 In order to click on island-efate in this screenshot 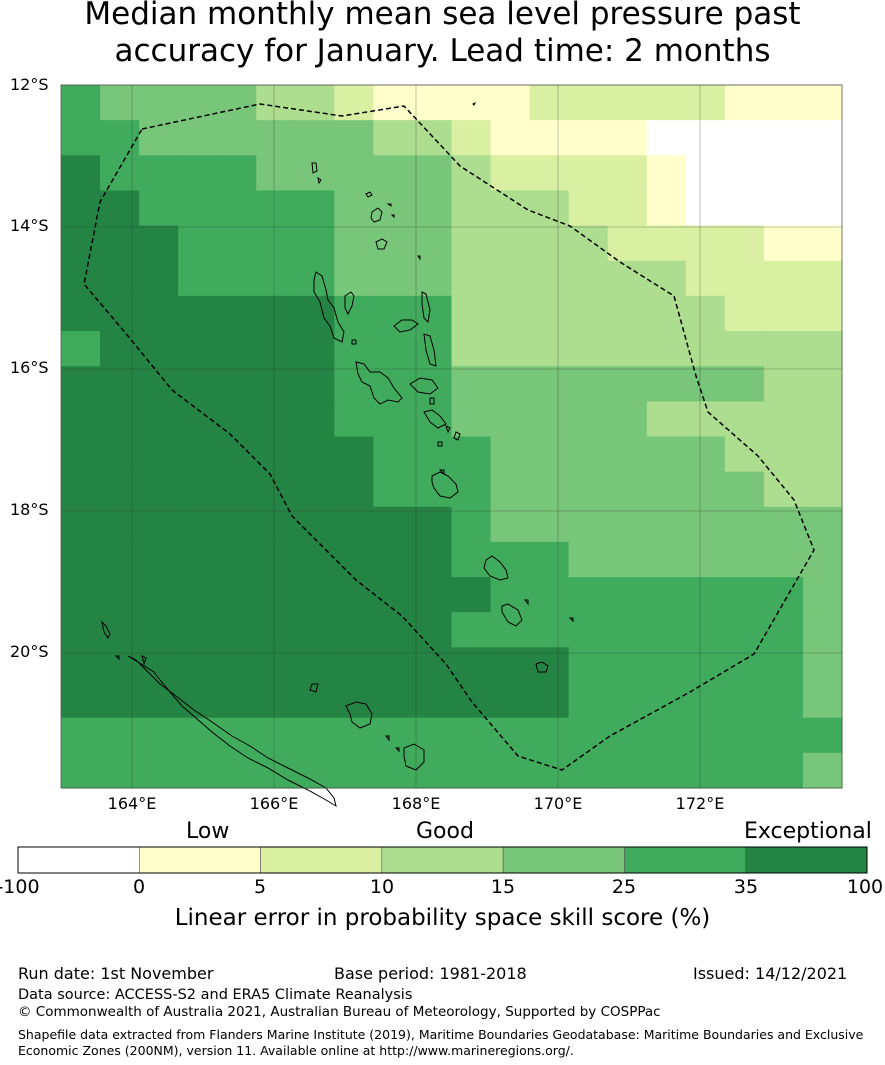, I will do `click(445, 485)`.